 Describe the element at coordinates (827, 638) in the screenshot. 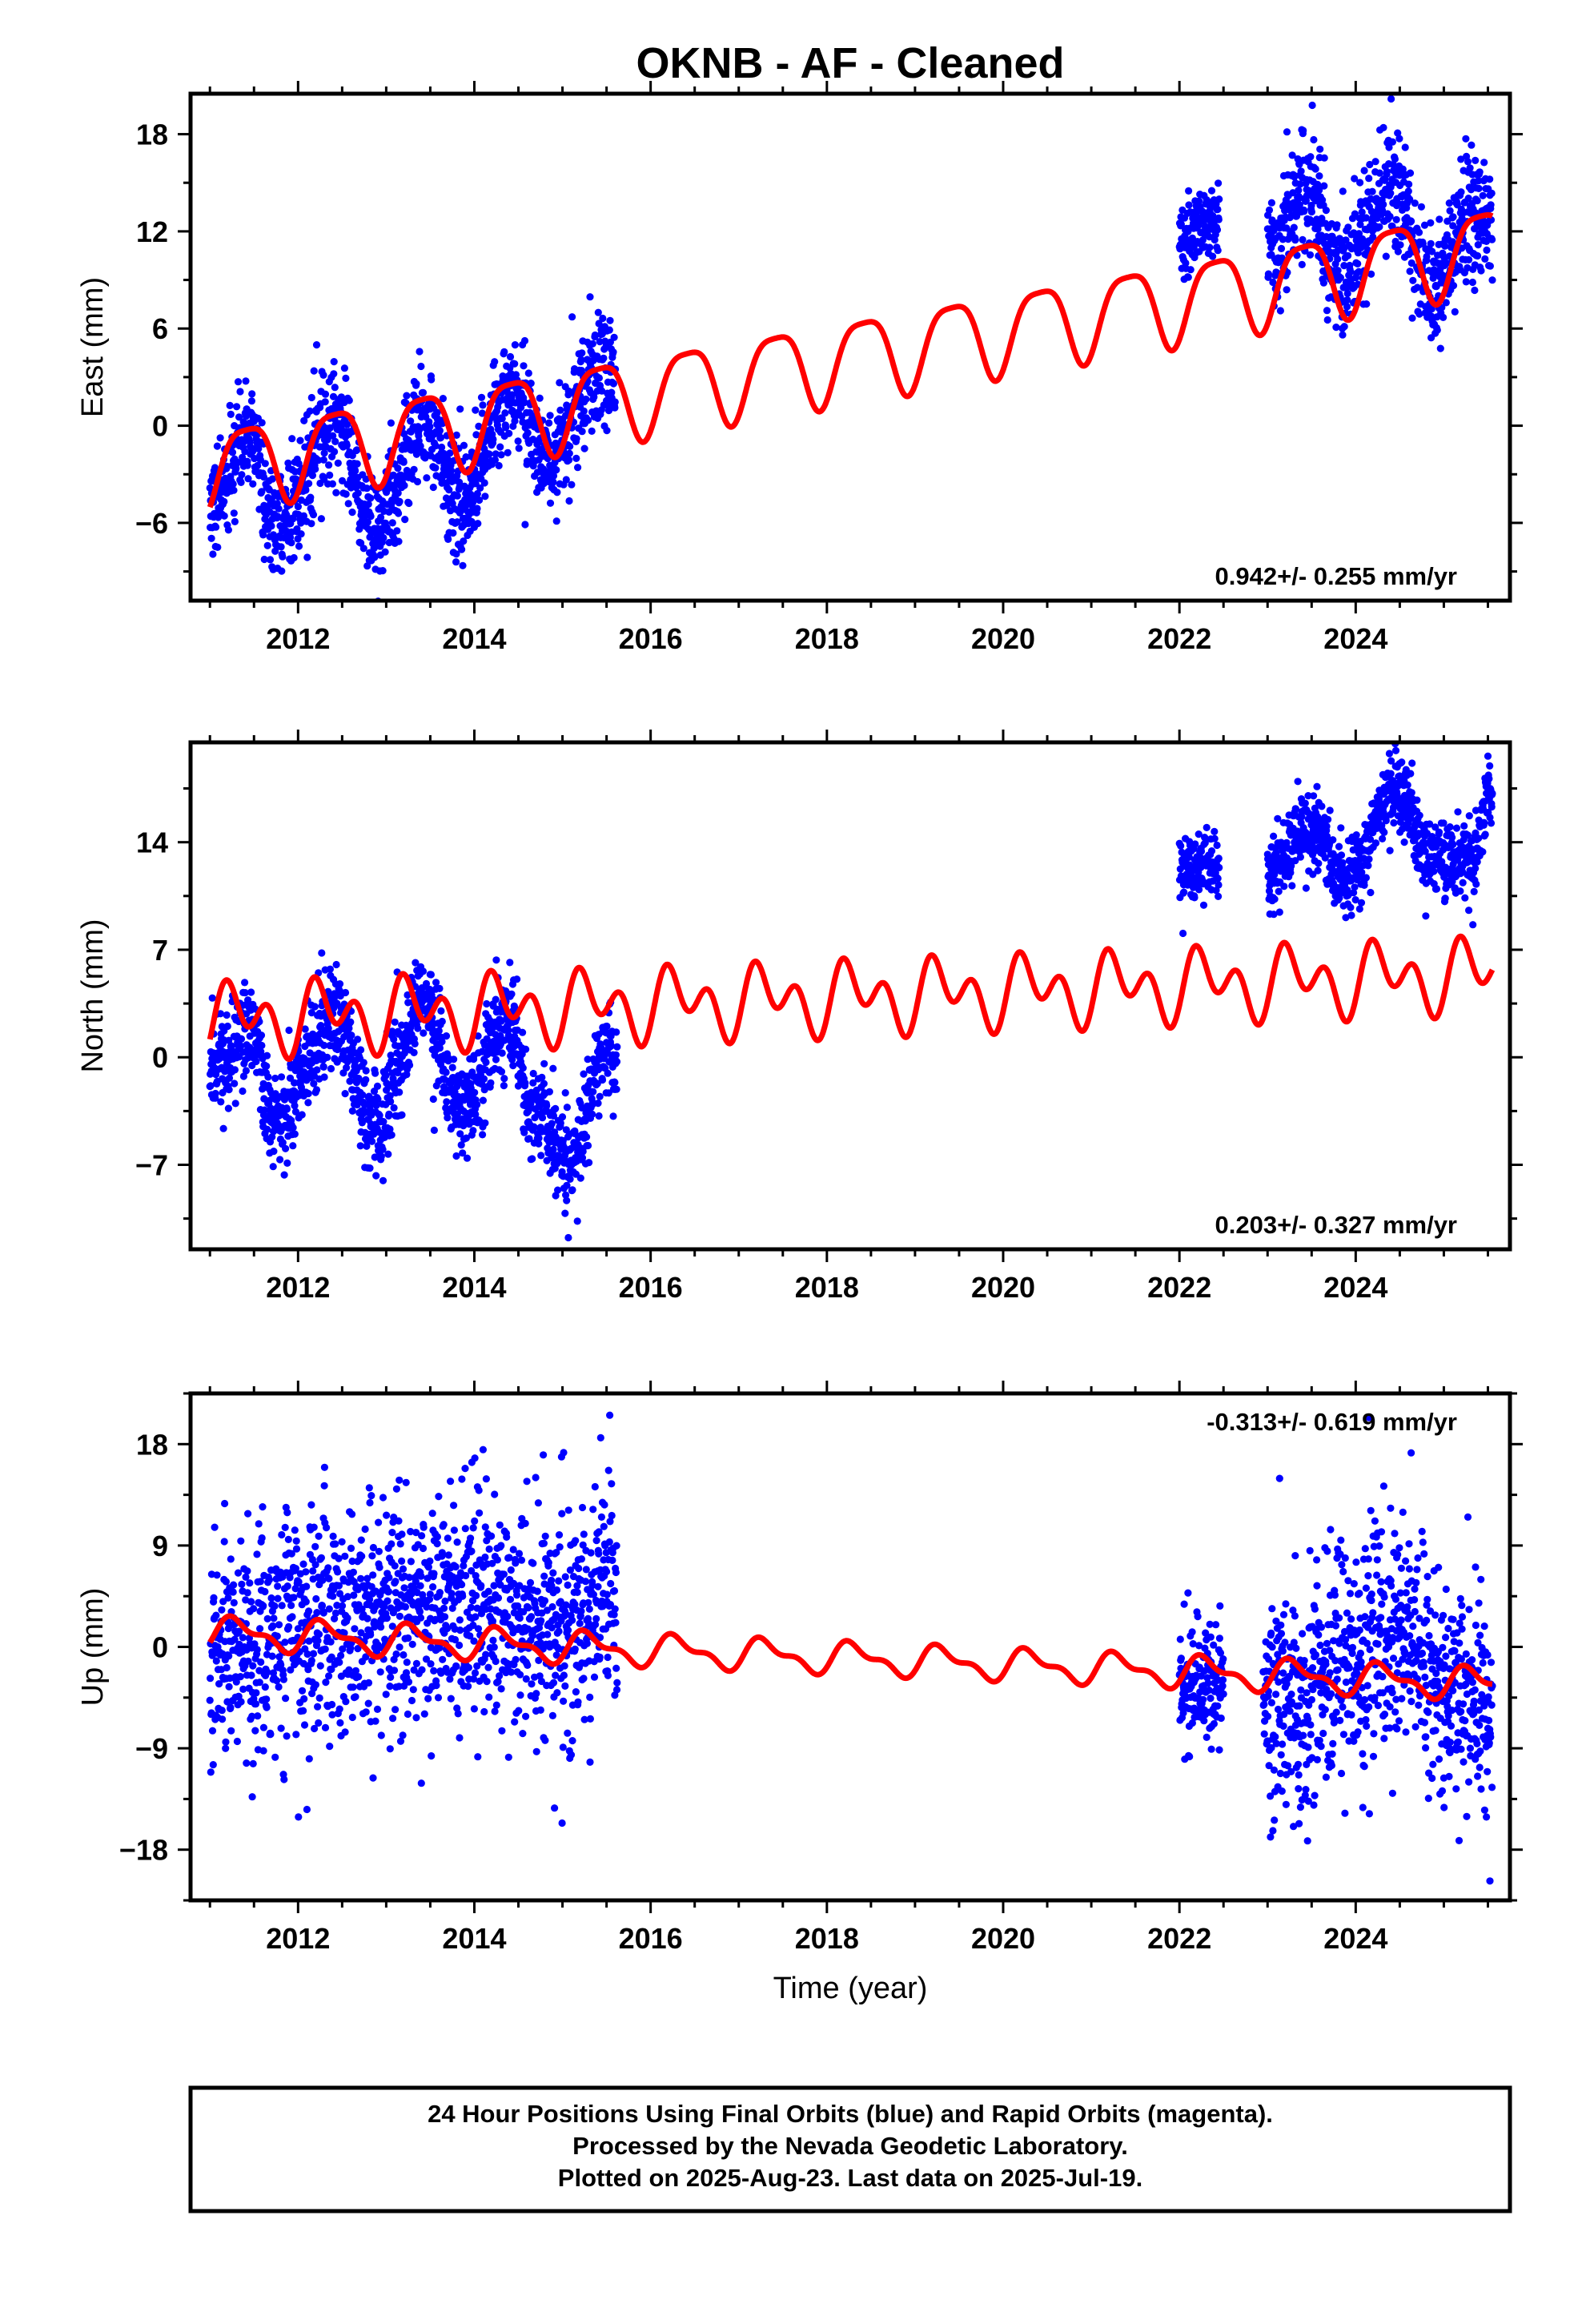

I see `x-tick-label: 2018` at that location.